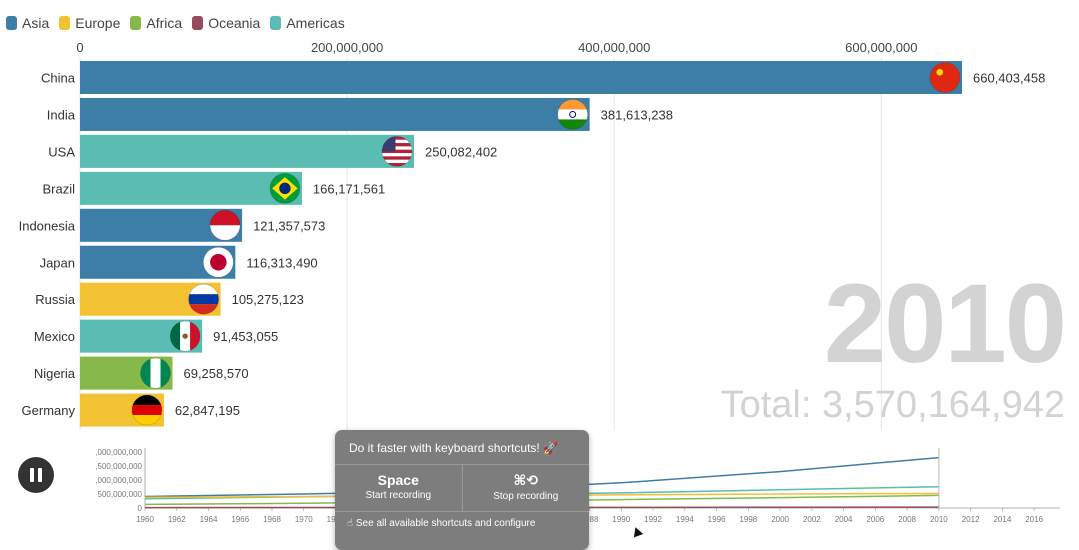 The image size is (1079, 550). What do you see at coordinates (844, 519) in the screenshot?
I see `x-tick-label: 2004` at bounding box center [844, 519].